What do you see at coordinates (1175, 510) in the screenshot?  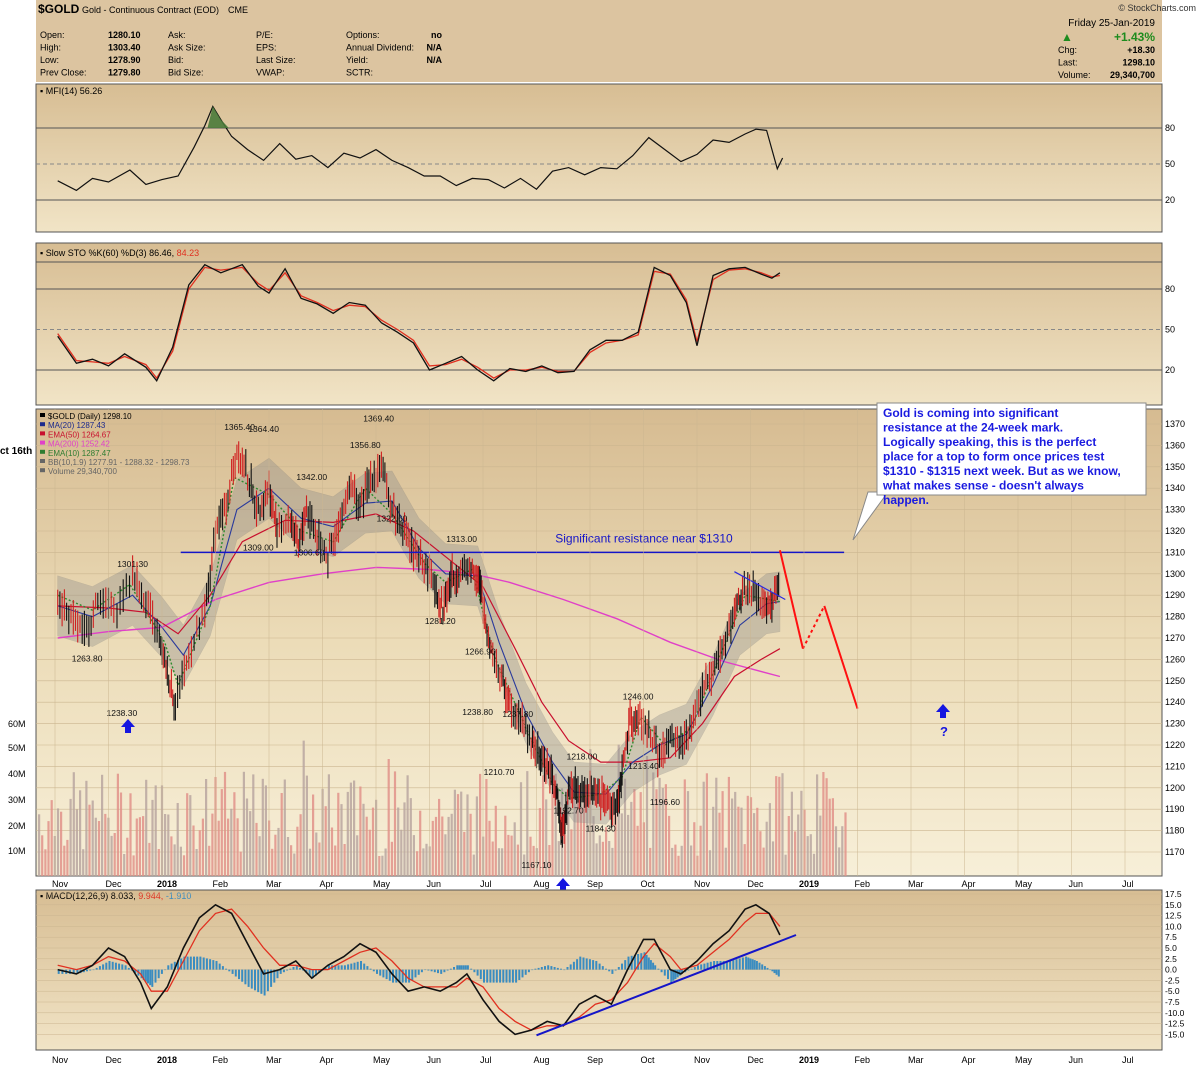 I see `price-tick-label: 1330` at bounding box center [1175, 510].